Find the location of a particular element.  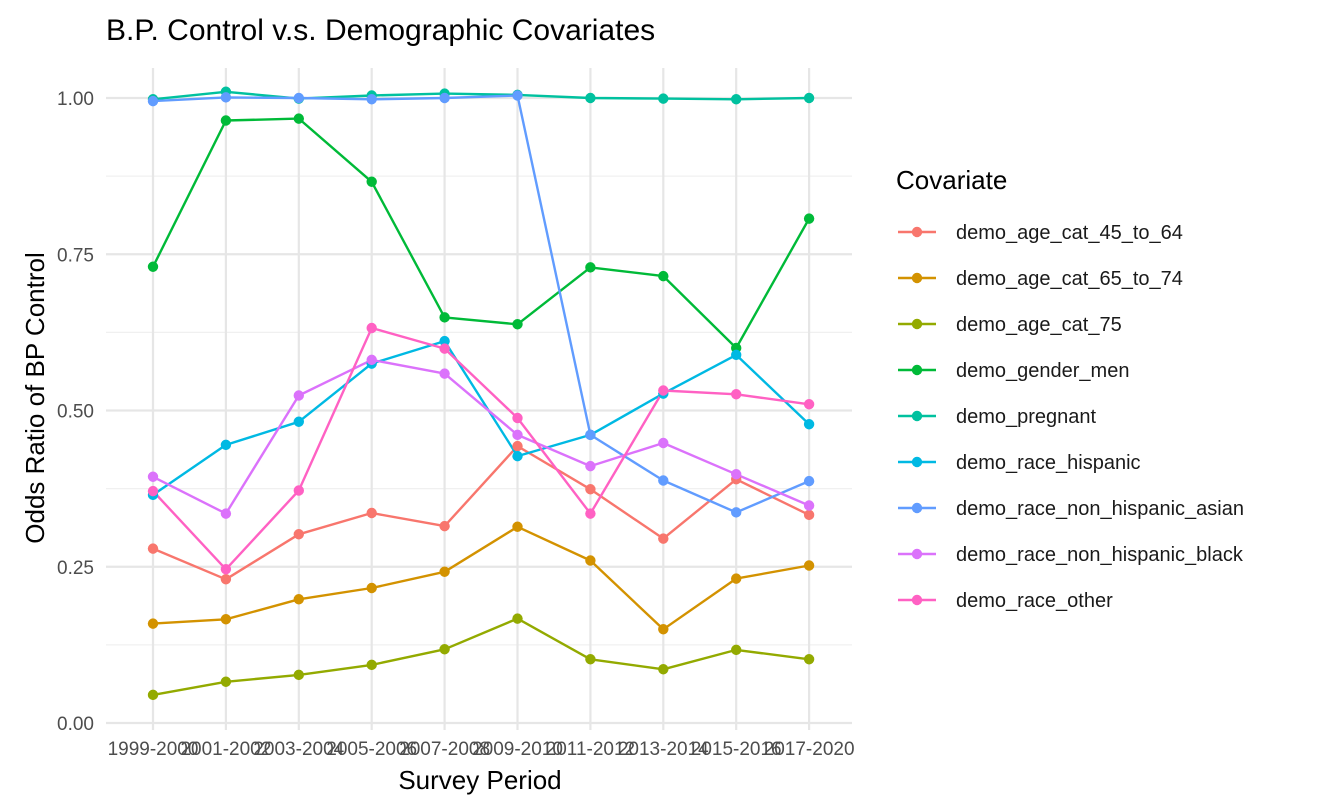

legend-item-demo_race_non_hispanic_asian: demo_race_non_hispanic_asian is located at coordinates (1071, 509).